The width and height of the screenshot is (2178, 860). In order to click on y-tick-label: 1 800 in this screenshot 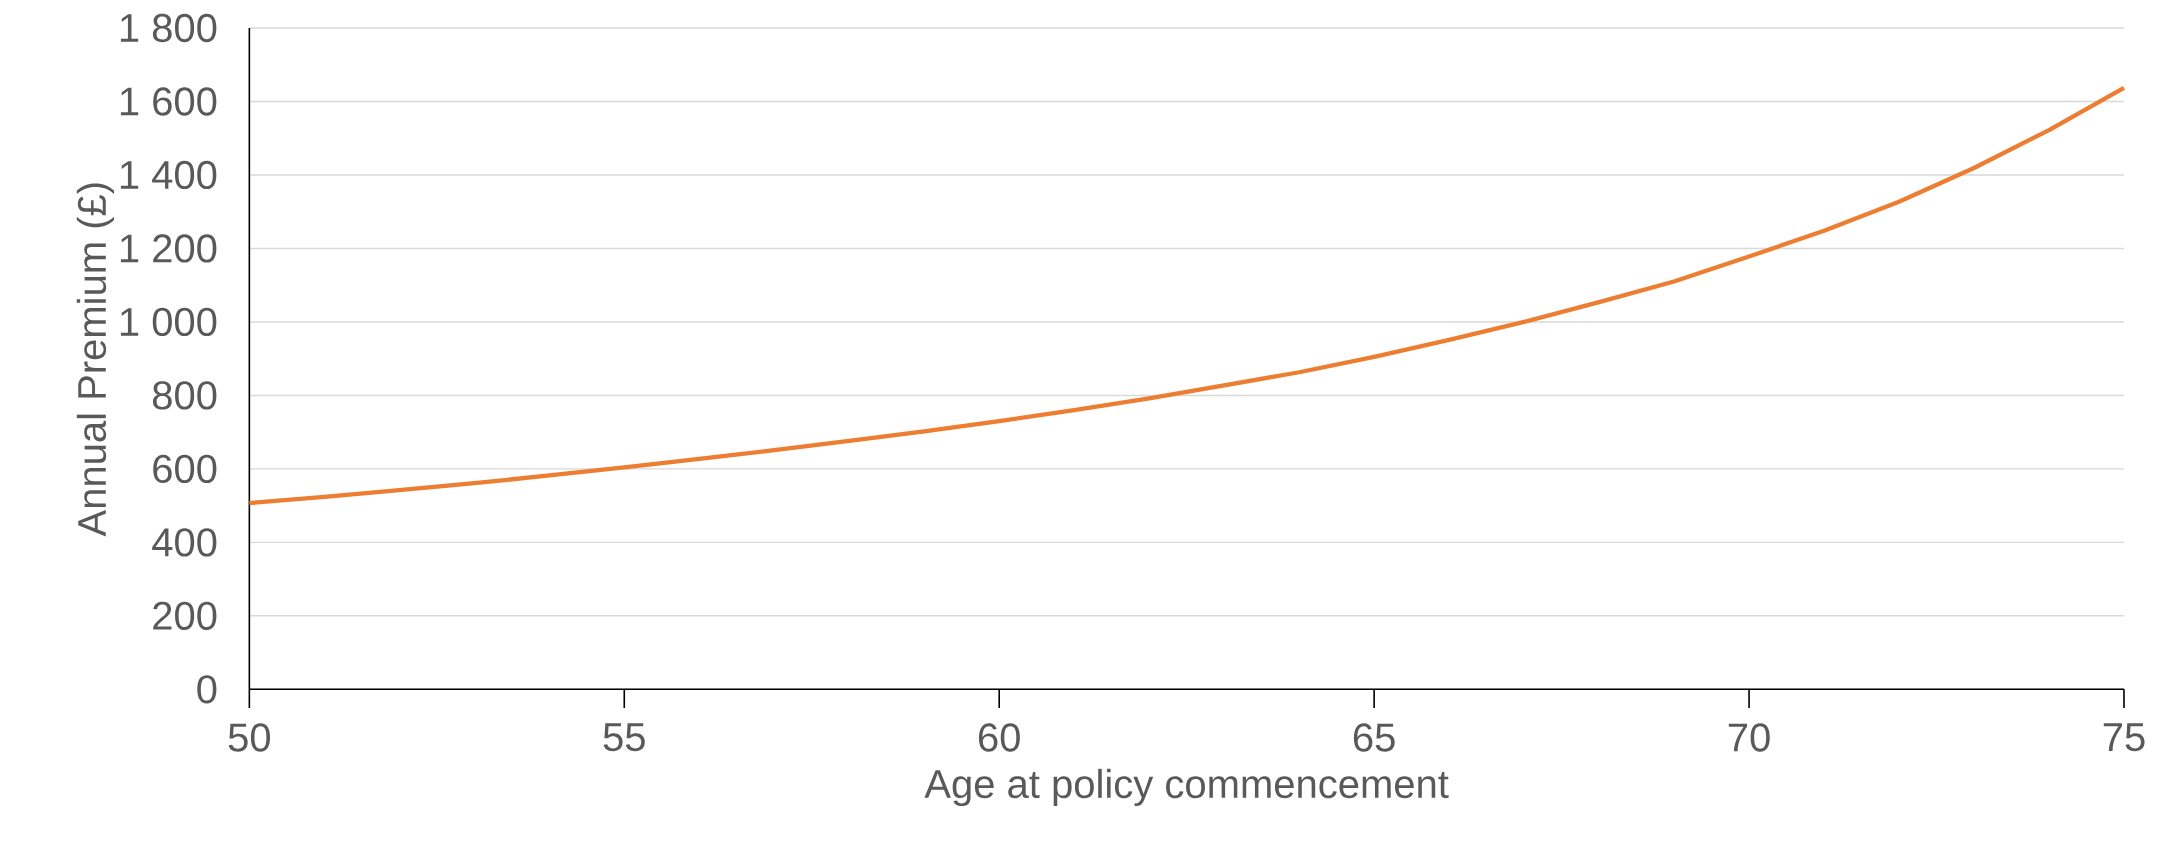, I will do `click(168, 28)`.